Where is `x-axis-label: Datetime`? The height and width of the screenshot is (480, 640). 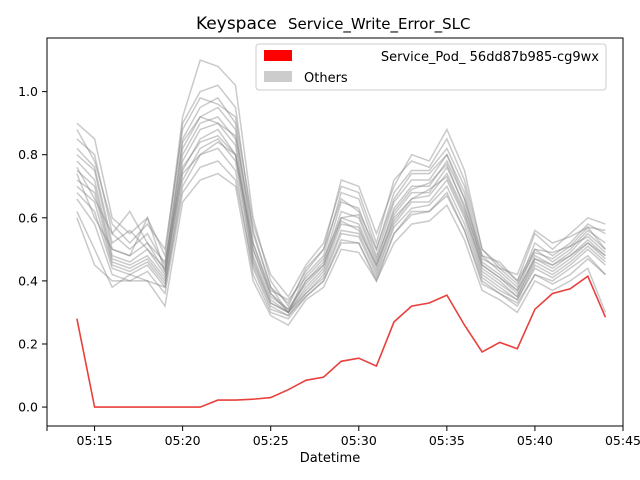 x-axis-label: Datetime is located at coordinates (330, 458).